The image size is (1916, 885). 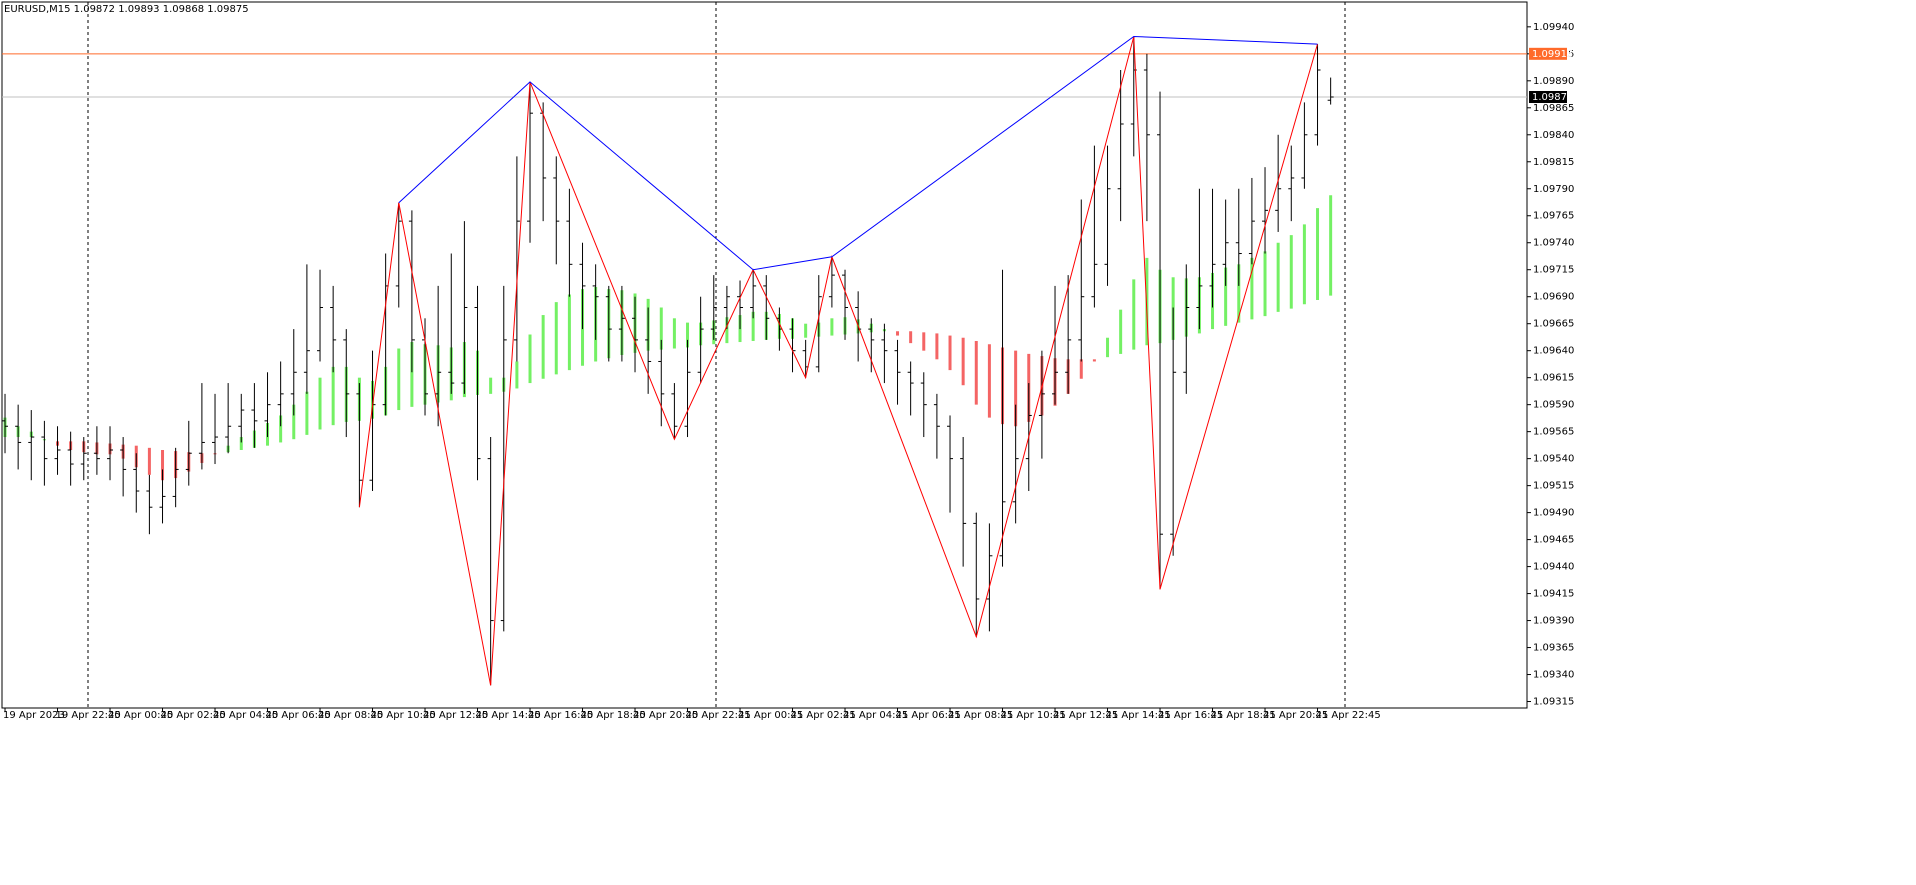 I want to click on x-tick-label: 21 Apr 04:45, so click(x=875, y=715).